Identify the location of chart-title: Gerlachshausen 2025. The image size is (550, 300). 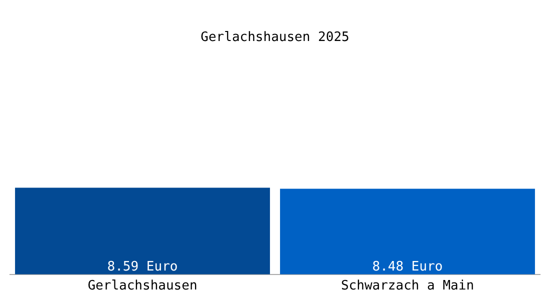
(275, 38).